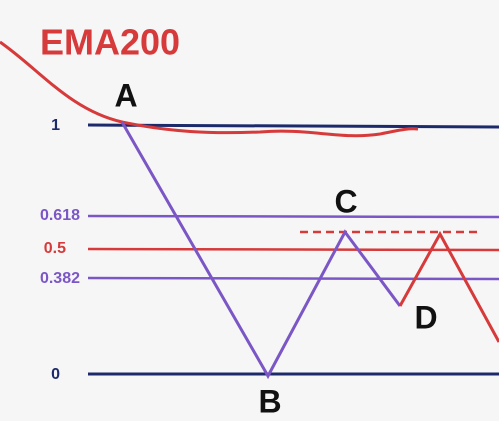  Describe the element at coordinates (60, 278) in the screenshot. I see `level-label: 0.382` at that location.